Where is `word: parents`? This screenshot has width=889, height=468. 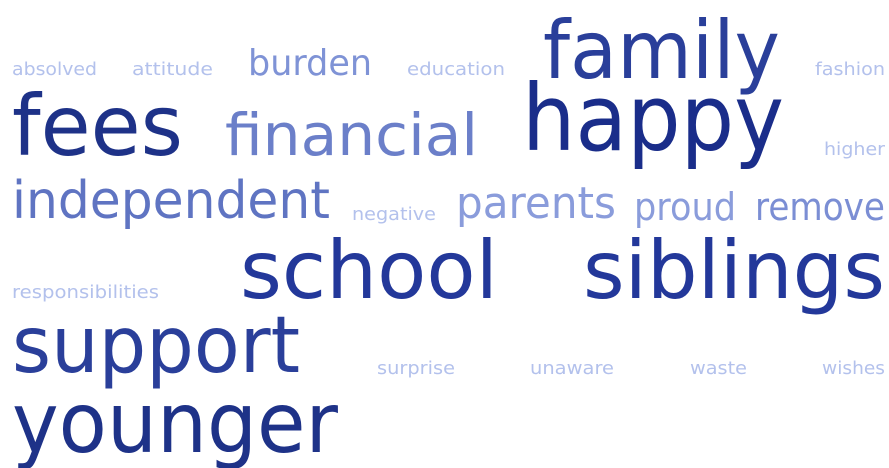 word: parents is located at coordinates (536, 203).